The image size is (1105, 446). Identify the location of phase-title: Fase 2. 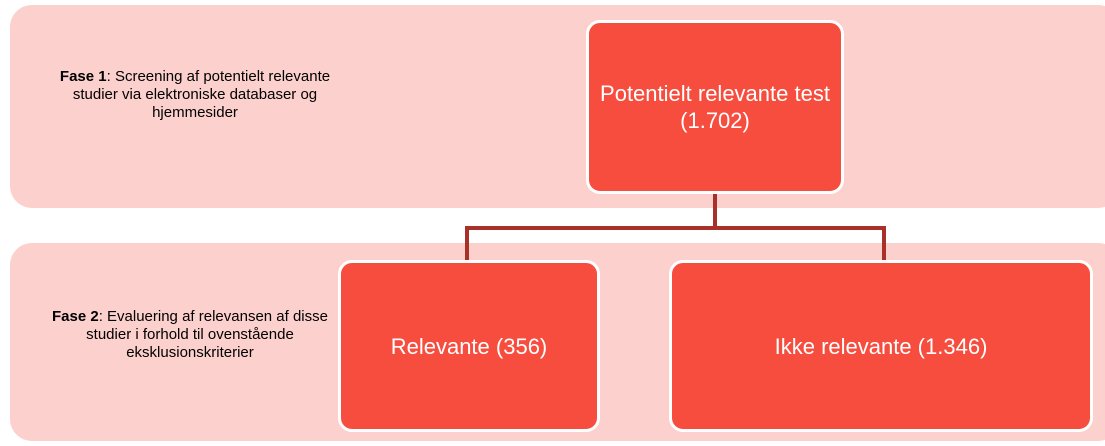
(75, 316).